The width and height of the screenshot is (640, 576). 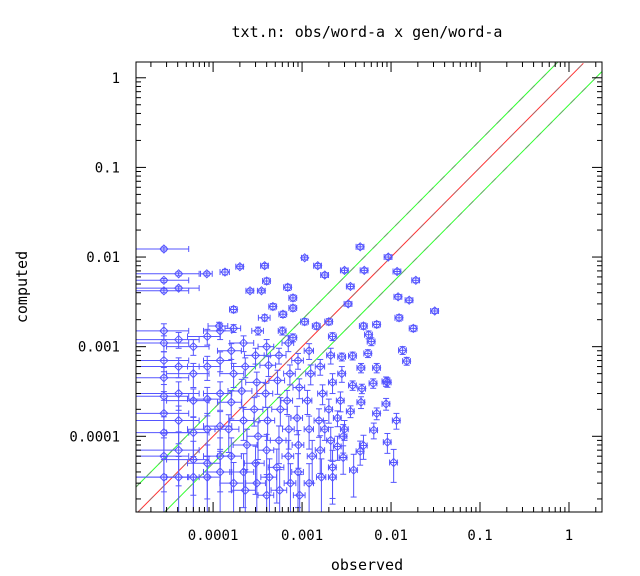 I want to click on y-tick-label: 0.1, so click(x=107, y=168).